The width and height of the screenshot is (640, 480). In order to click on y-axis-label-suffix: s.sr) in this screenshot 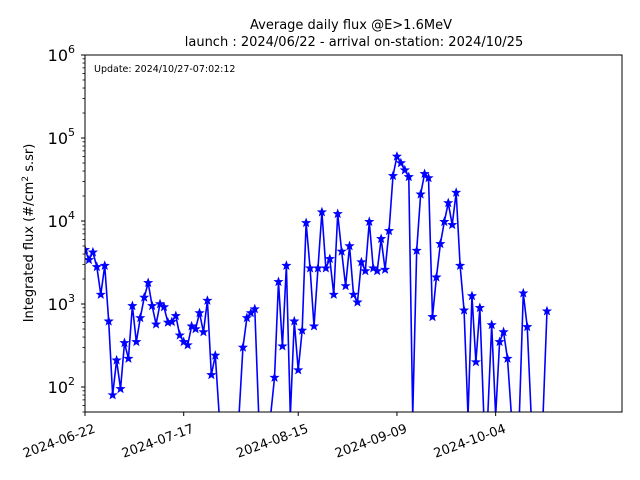, I will do `click(29, 160)`.